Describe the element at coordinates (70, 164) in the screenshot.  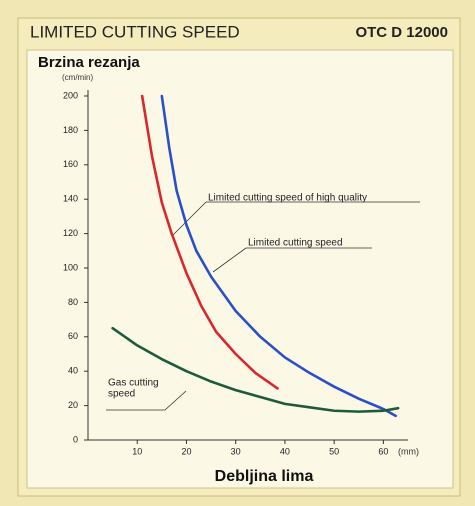
I see `y-tick-label: 160` at that location.